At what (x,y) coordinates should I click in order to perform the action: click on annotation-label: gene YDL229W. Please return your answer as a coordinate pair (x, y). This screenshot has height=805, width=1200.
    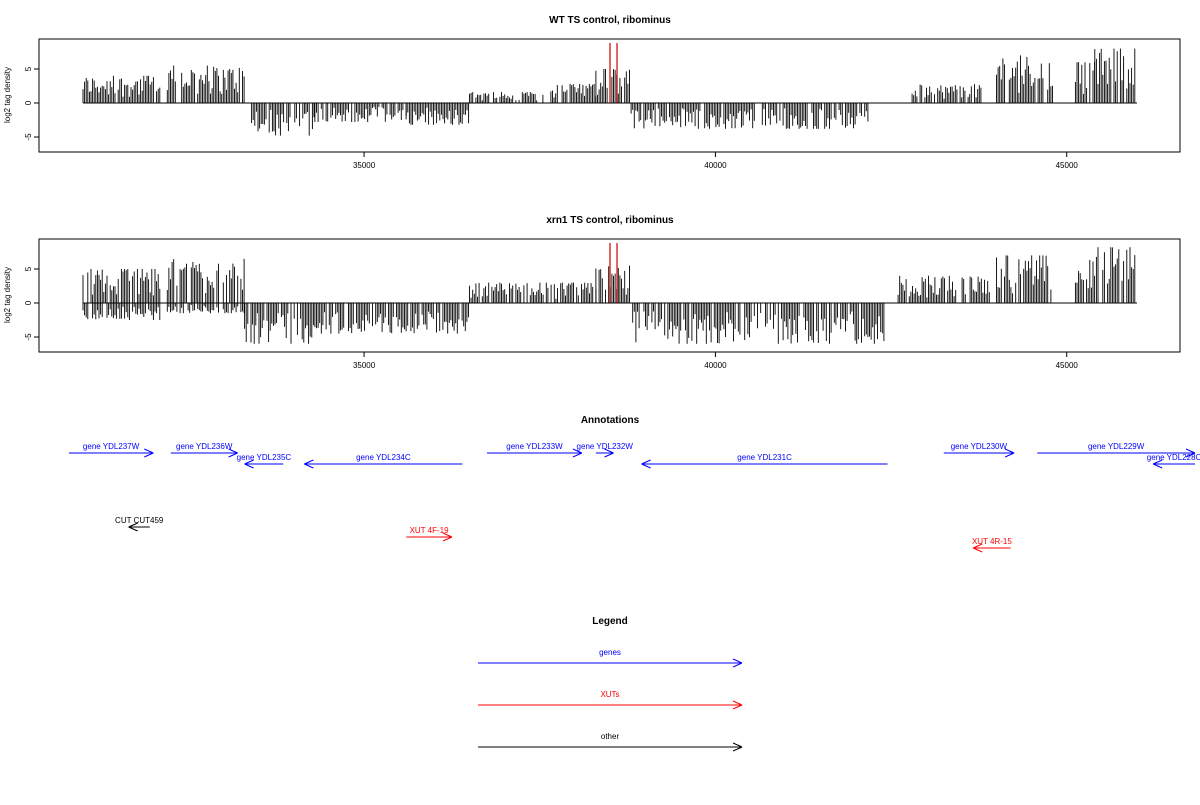
    Looking at the image, I should click on (1116, 446).